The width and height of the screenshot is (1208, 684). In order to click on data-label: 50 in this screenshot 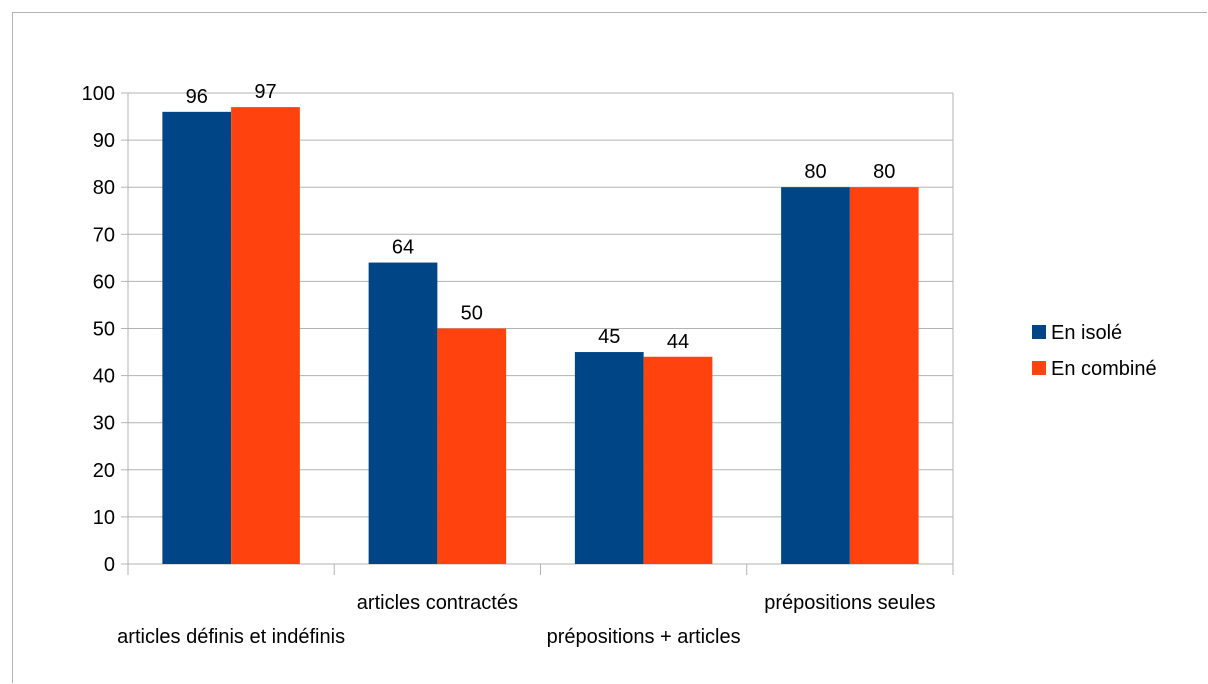, I will do `click(472, 314)`.